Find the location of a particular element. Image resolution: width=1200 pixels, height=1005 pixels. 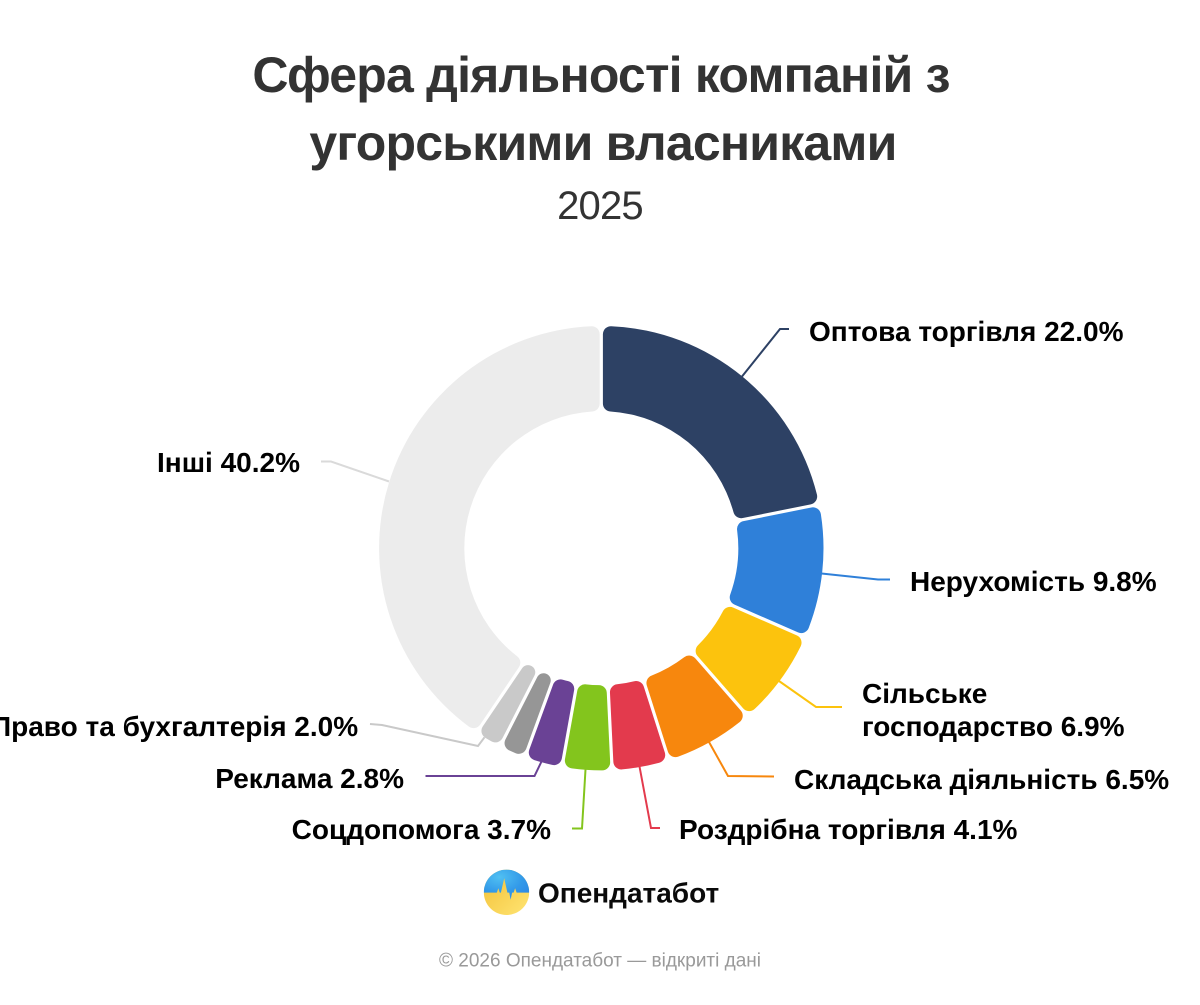

svg-text: Сільське is located at coordinates (924, 693).